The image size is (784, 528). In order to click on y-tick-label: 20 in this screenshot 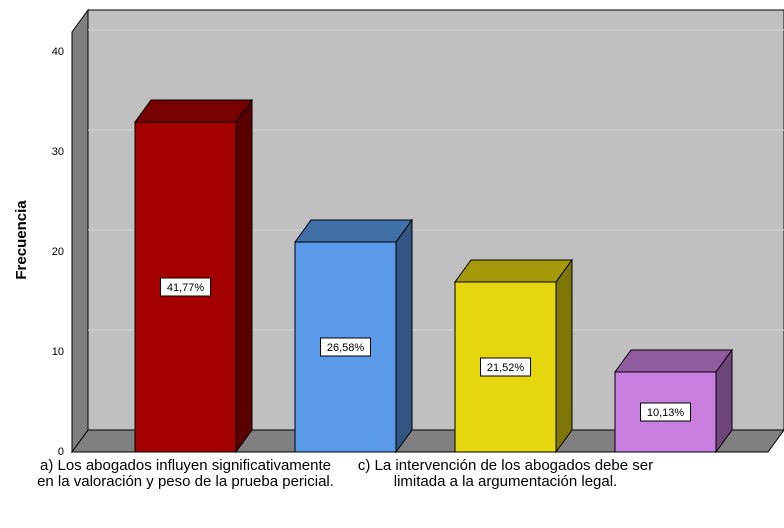, I will do `click(58, 252)`.